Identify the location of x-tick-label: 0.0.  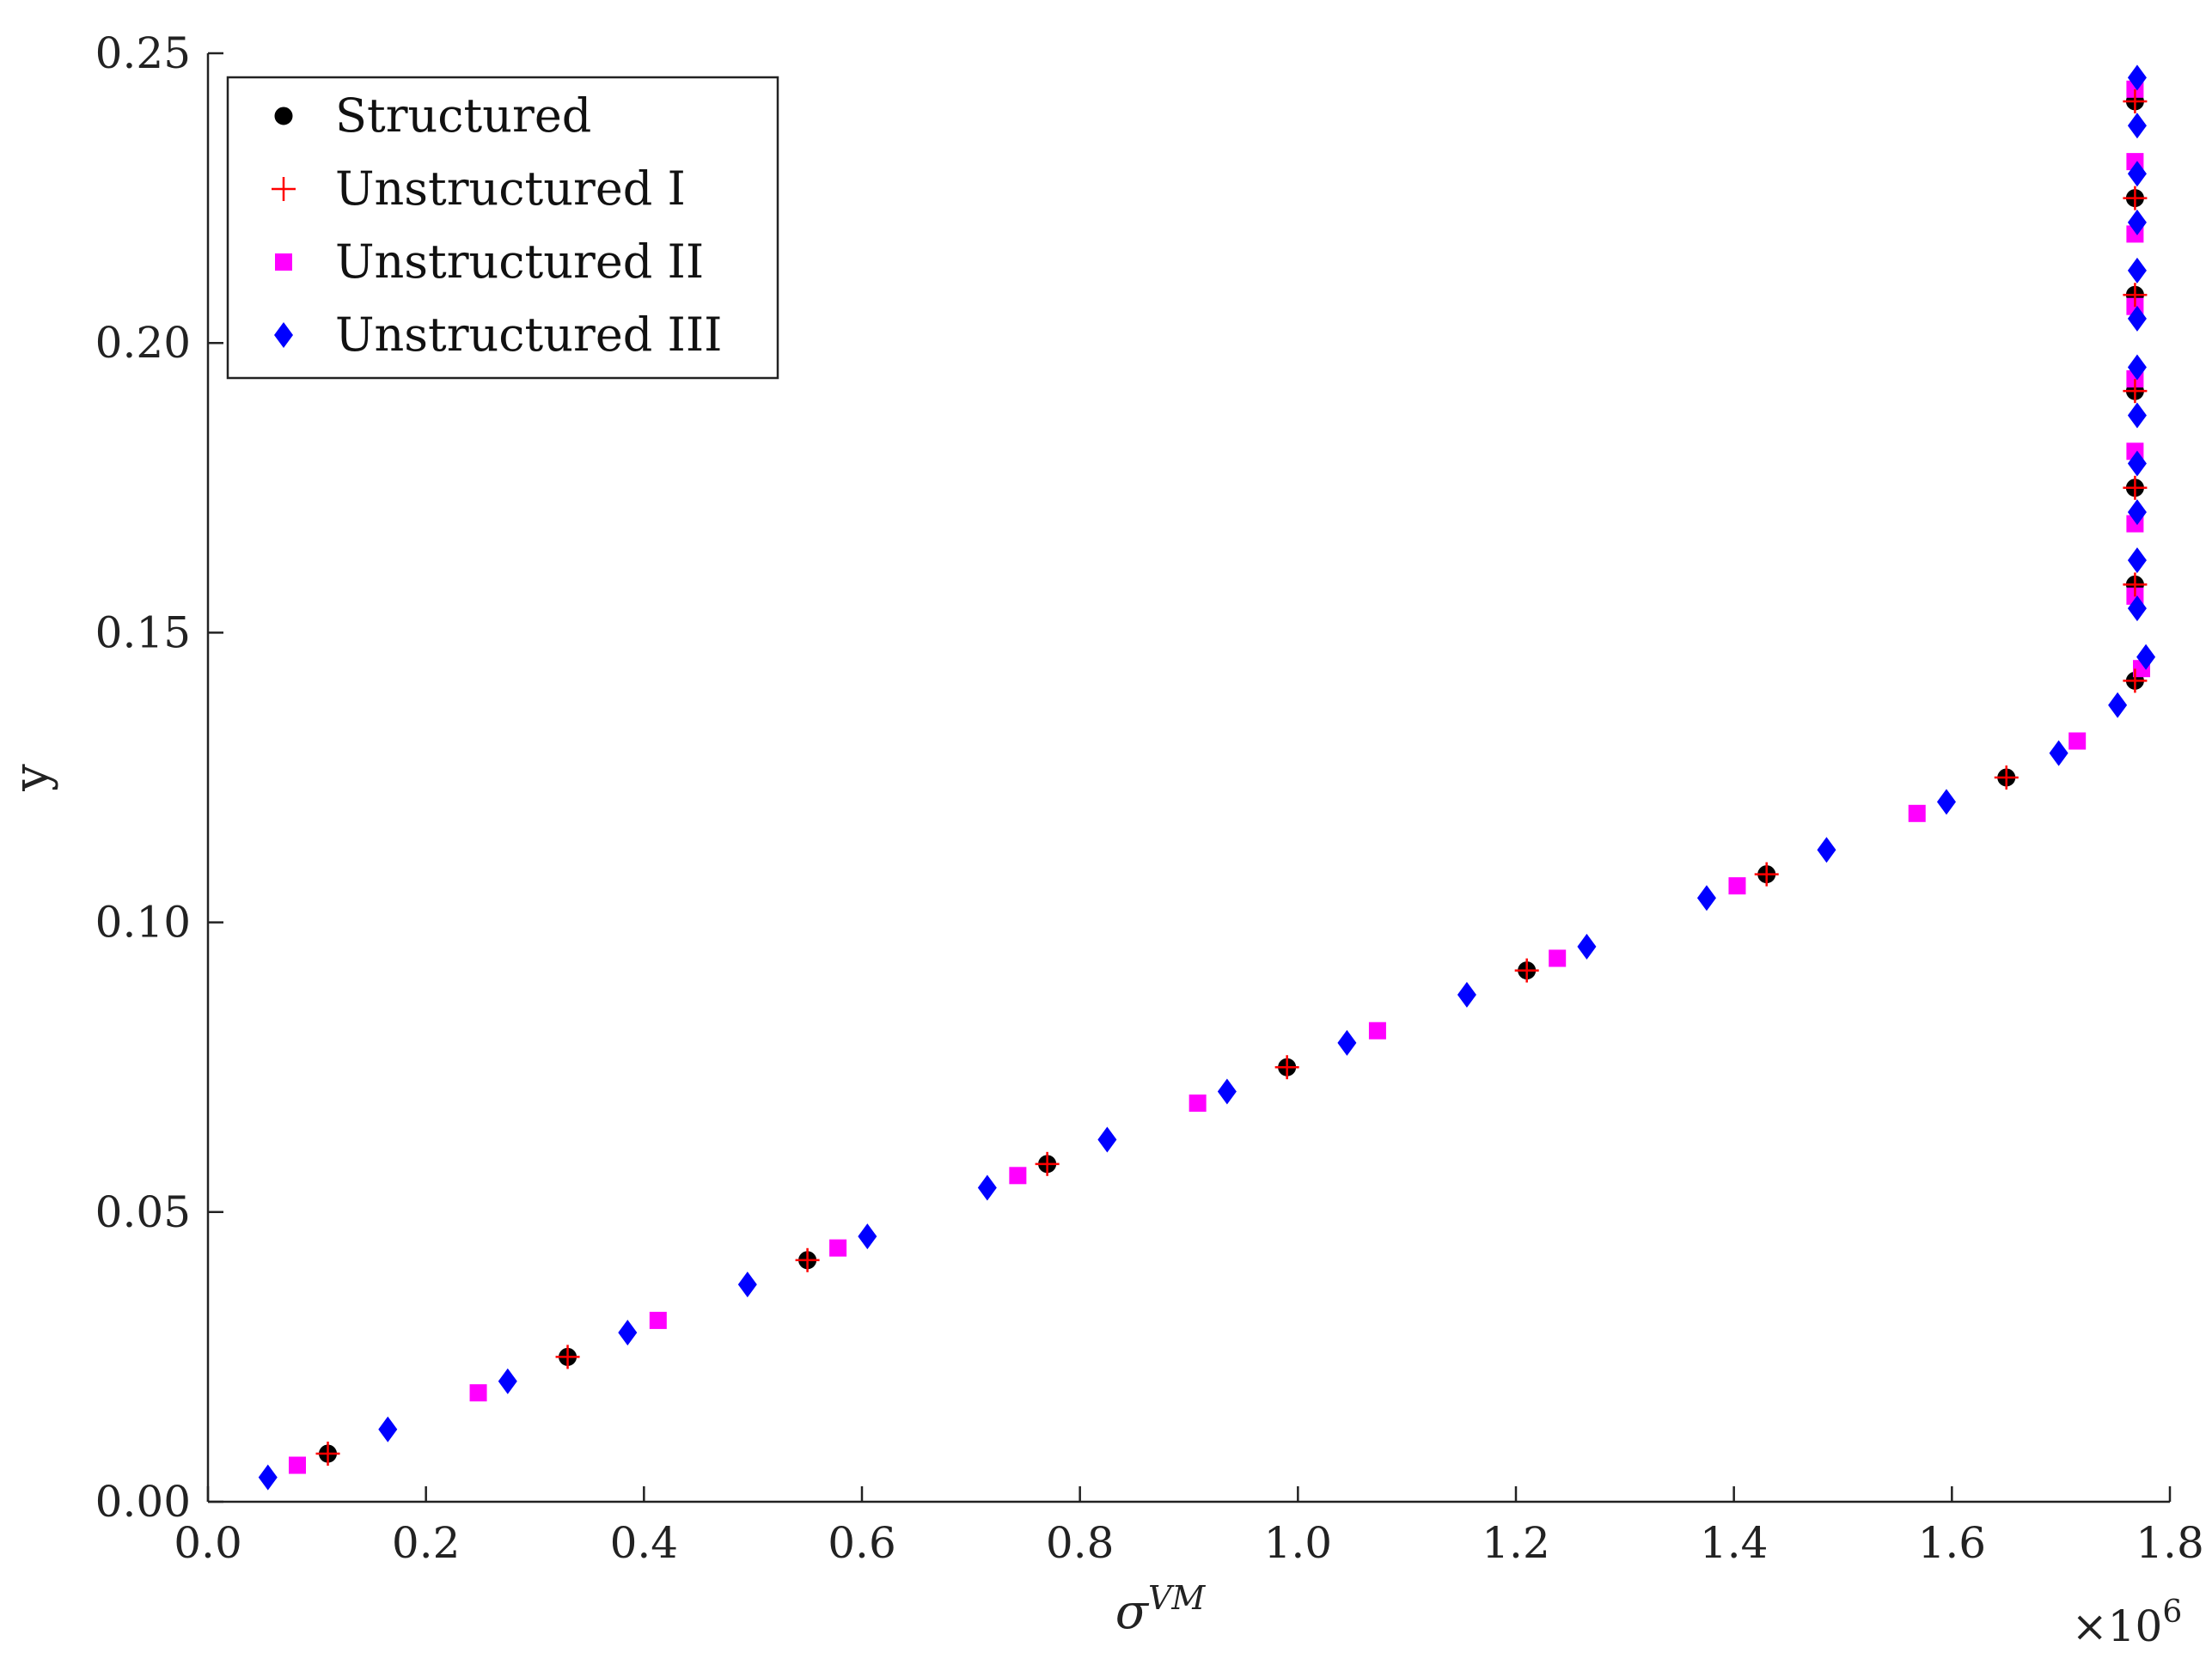
(208, 1543).